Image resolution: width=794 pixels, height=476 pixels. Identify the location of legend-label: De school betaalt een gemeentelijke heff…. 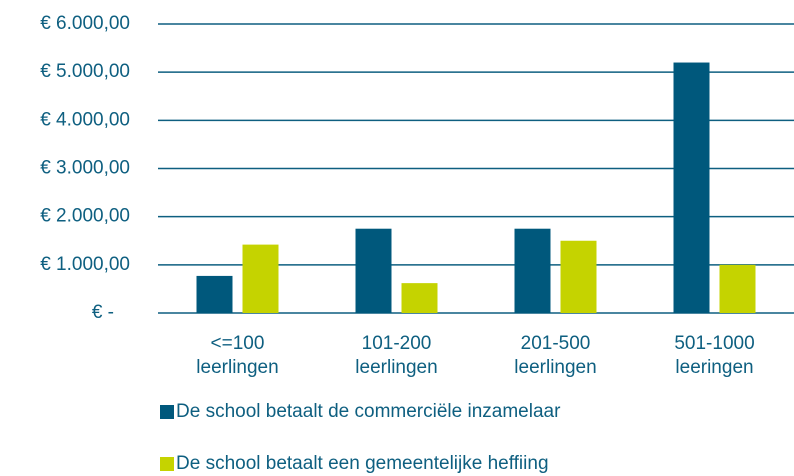
(362, 463).